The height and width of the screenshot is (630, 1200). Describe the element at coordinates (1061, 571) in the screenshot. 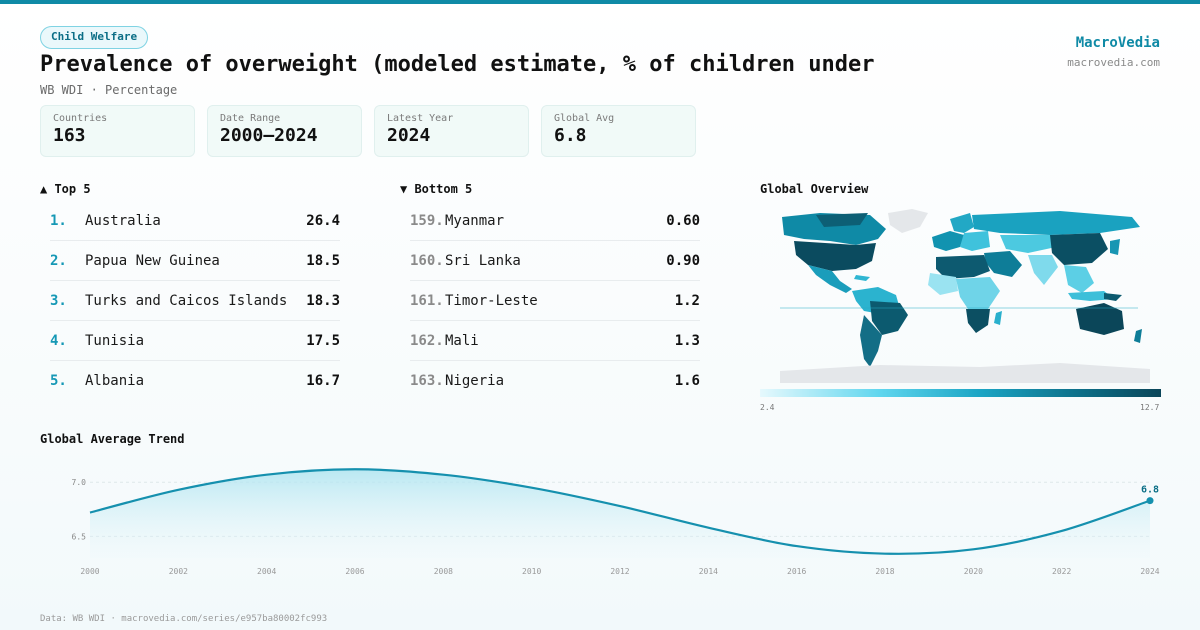

I see `x-tick-label: 2022` at that location.